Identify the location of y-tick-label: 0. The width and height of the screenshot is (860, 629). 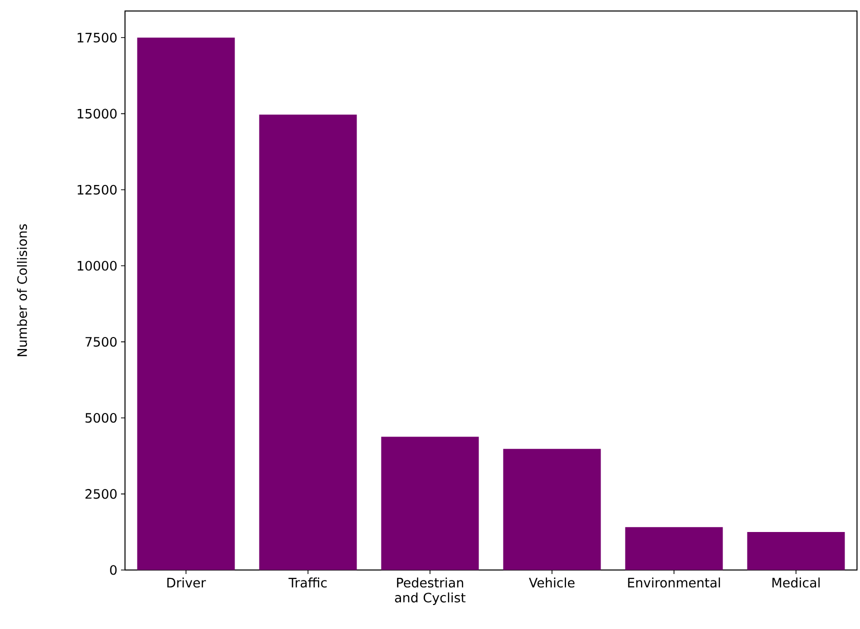
(113, 570).